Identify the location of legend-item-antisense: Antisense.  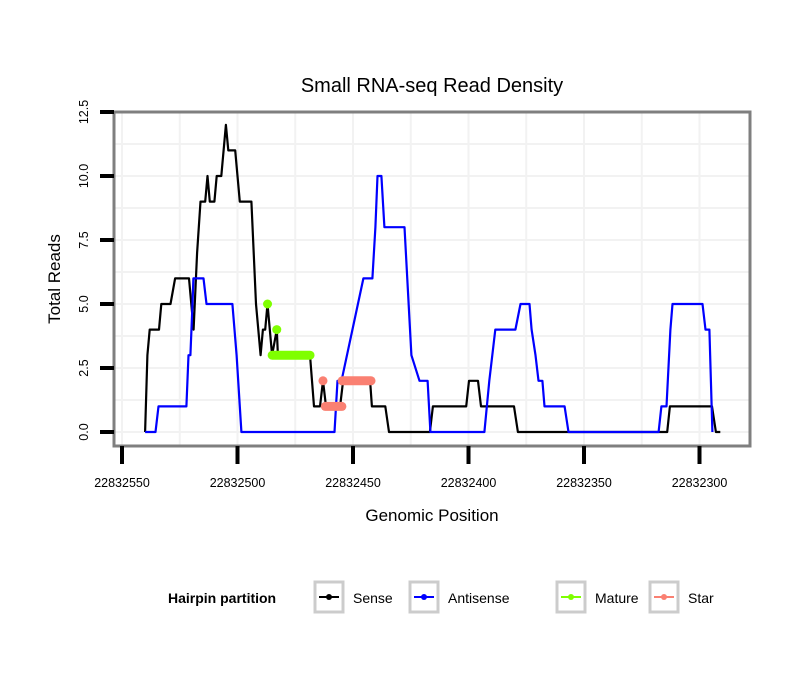
(459, 597).